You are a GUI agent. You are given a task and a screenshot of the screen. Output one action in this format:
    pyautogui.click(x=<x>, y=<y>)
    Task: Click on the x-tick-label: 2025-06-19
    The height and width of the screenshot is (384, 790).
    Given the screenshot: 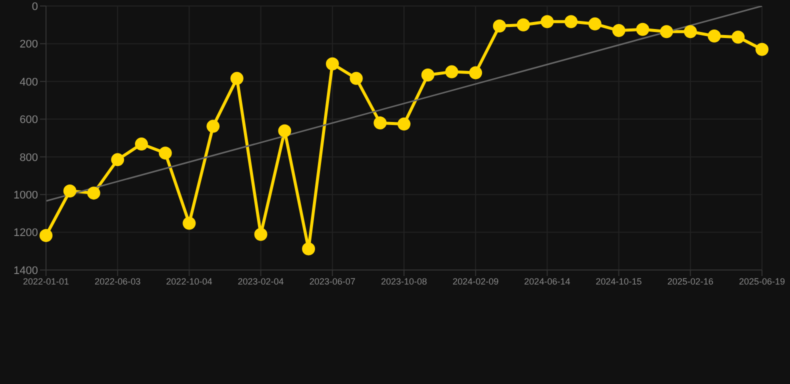 What is the action you would take?
    pyautogui.click(x=762, y=281)
    